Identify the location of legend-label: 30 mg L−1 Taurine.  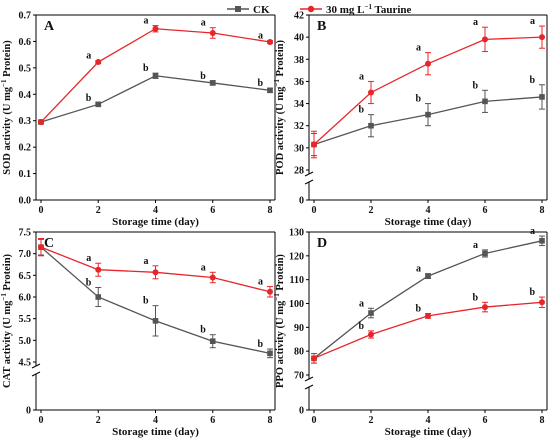
(369, 9).